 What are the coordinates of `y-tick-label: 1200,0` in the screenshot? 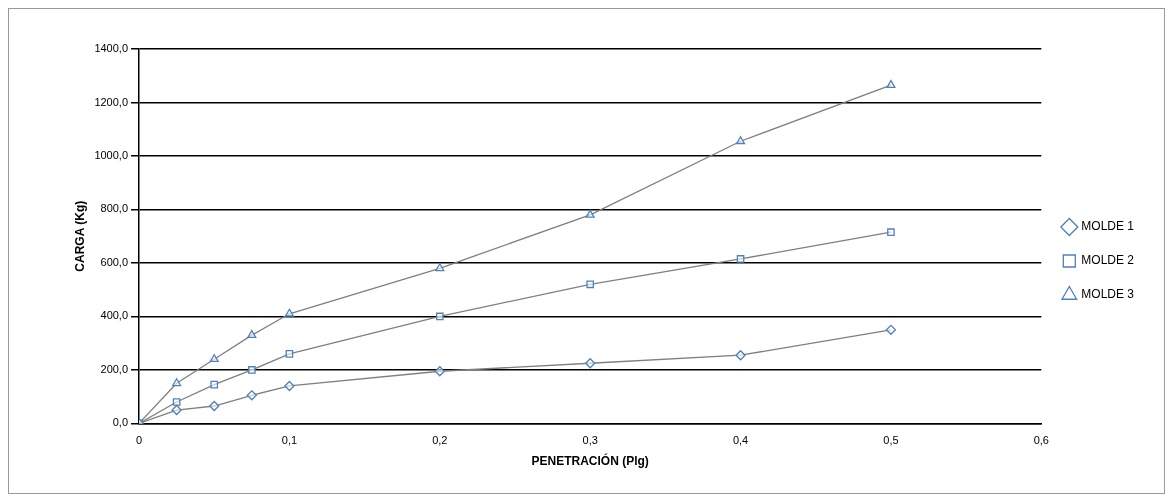 It's located at (111, 101).